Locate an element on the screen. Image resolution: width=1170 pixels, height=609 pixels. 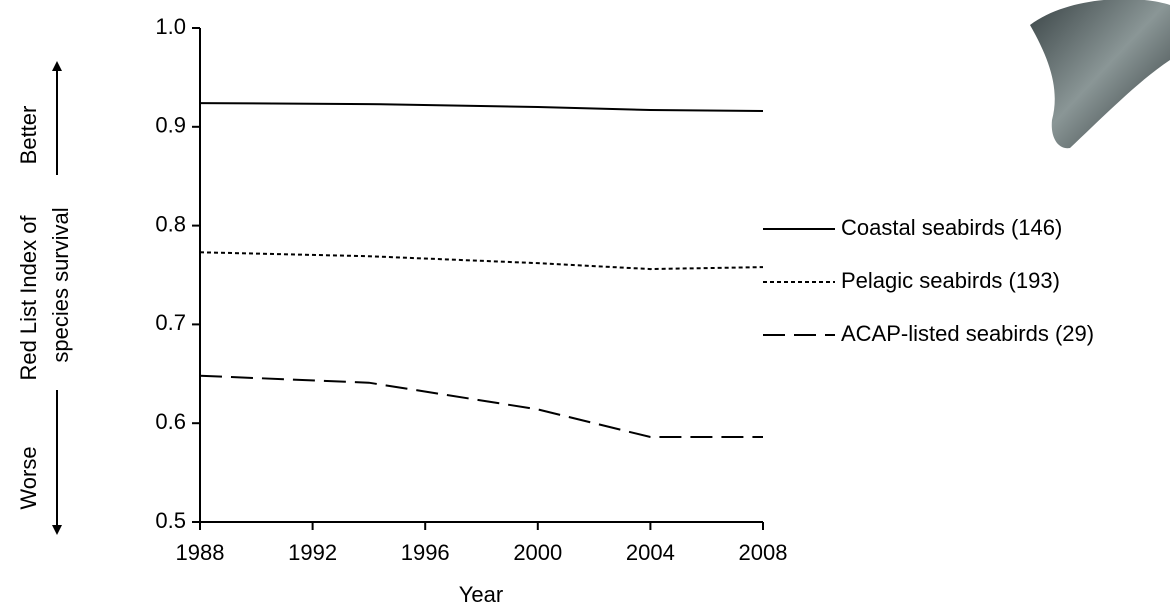
worse-label: Worse is located at coordinates (28, 477).